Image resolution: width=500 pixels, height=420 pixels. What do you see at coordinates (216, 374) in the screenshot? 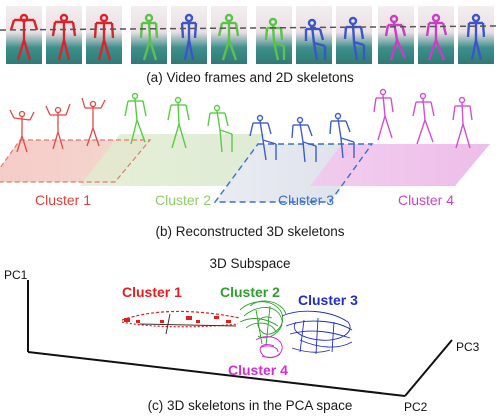
I see `pc2-axis` at bounding box center [216, 374].